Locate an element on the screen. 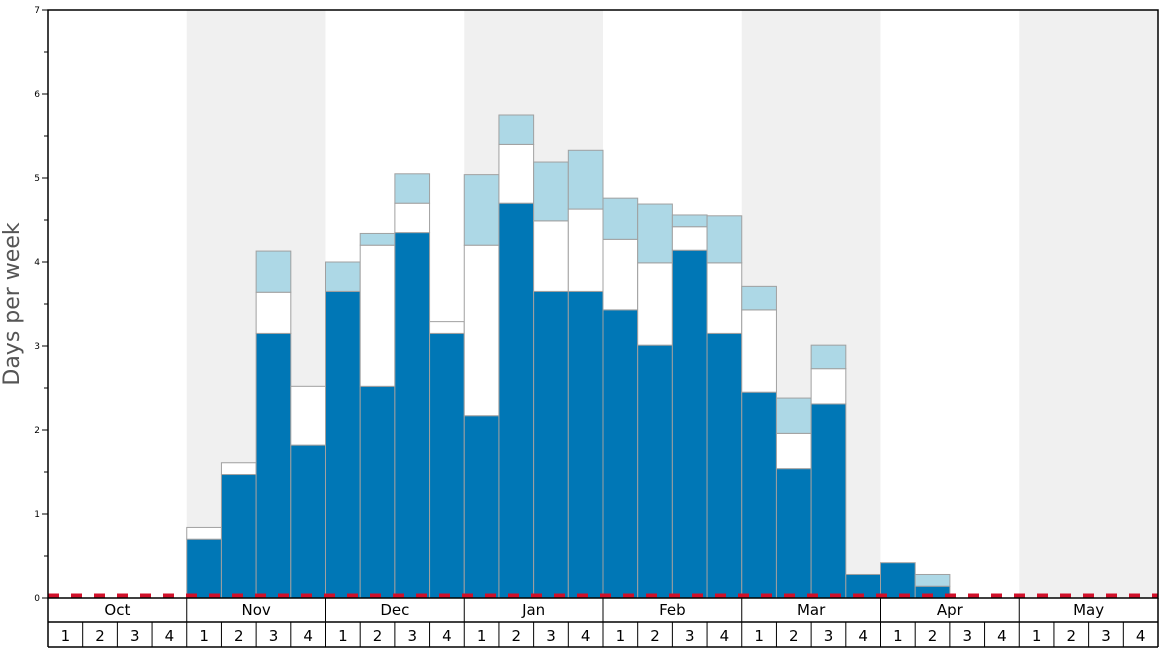  y-tick-label: 4 is located at coordinates (37, 263).